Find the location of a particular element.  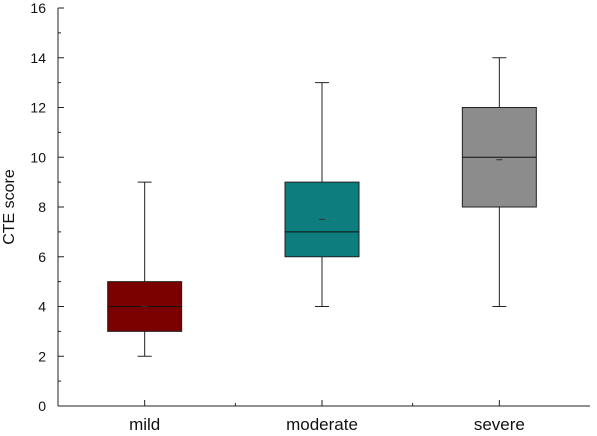

y-tick-label: 4 is located at coordinates (42, 307).